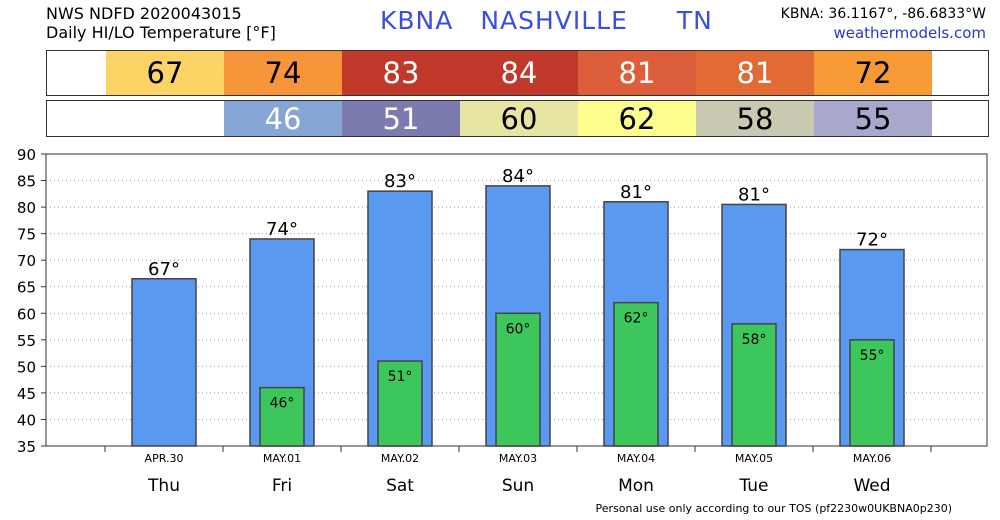  Describe the element at coordinates (755, 118) in the screenshot. I see `lo-temp-cell: 58` at that location.